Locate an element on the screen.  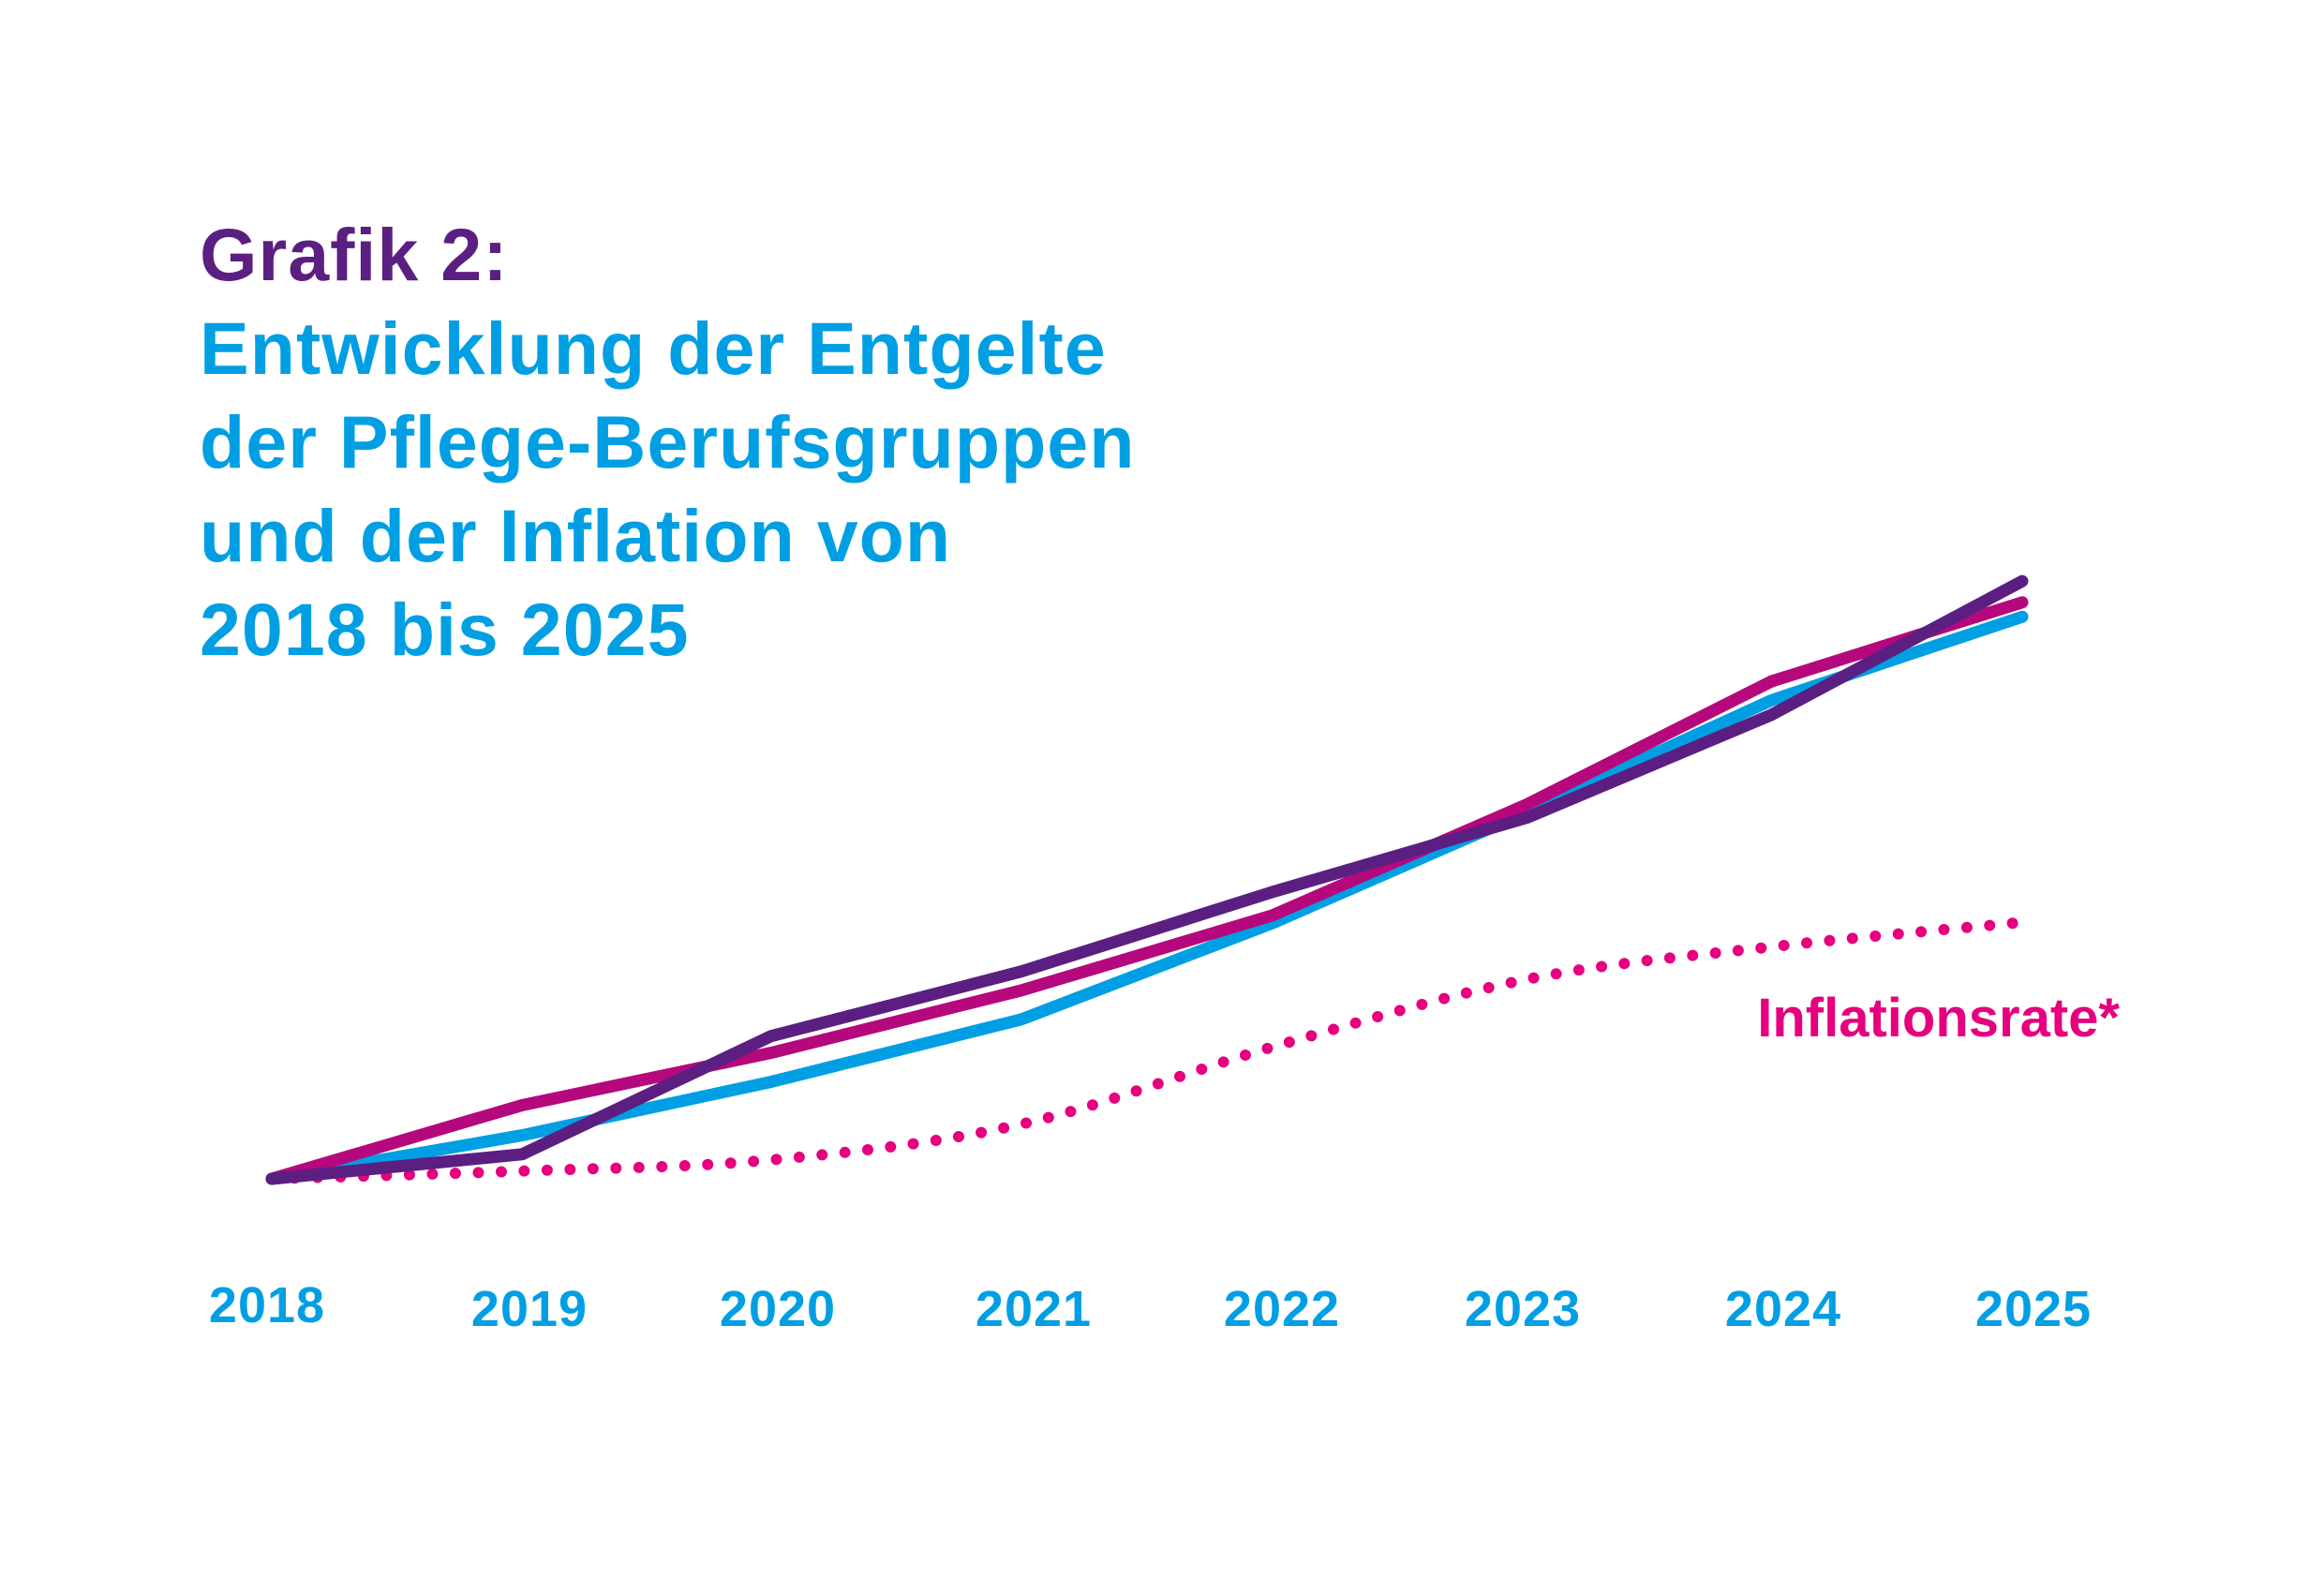
series-line-inflation is located at coordinates (1147, 1050).